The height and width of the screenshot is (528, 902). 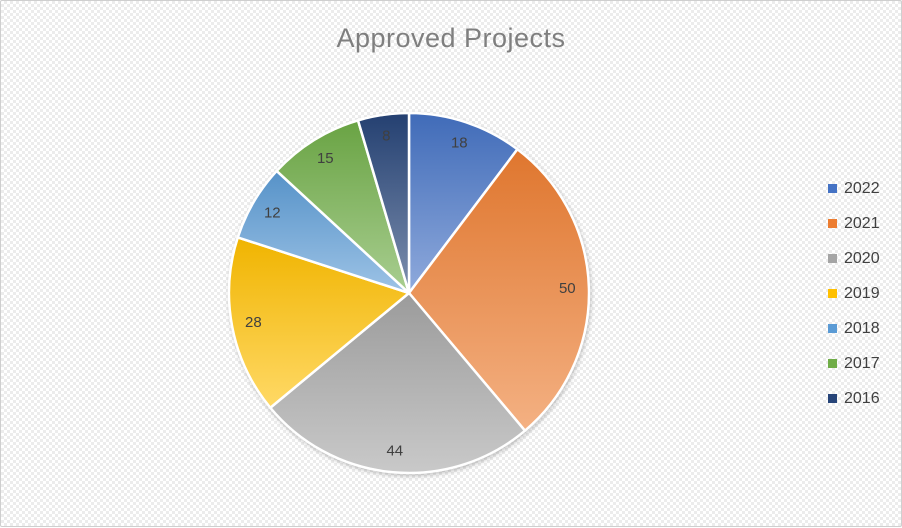 What do you see at coordinates (343, 207) in the screenshot?
I see `pie-slice-2017` at bounding box center [343, 207].